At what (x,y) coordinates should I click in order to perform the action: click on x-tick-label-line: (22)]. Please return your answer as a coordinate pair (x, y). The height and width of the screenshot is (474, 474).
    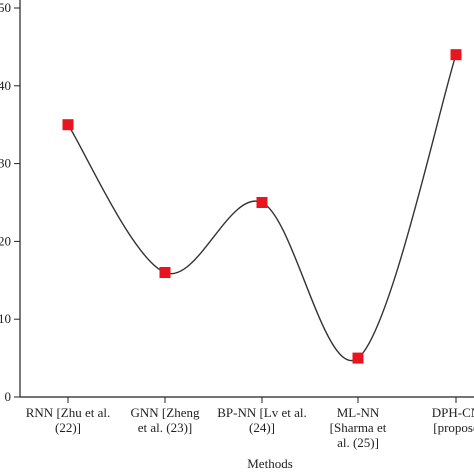
    Looking at the image, I should click on (68, 427).